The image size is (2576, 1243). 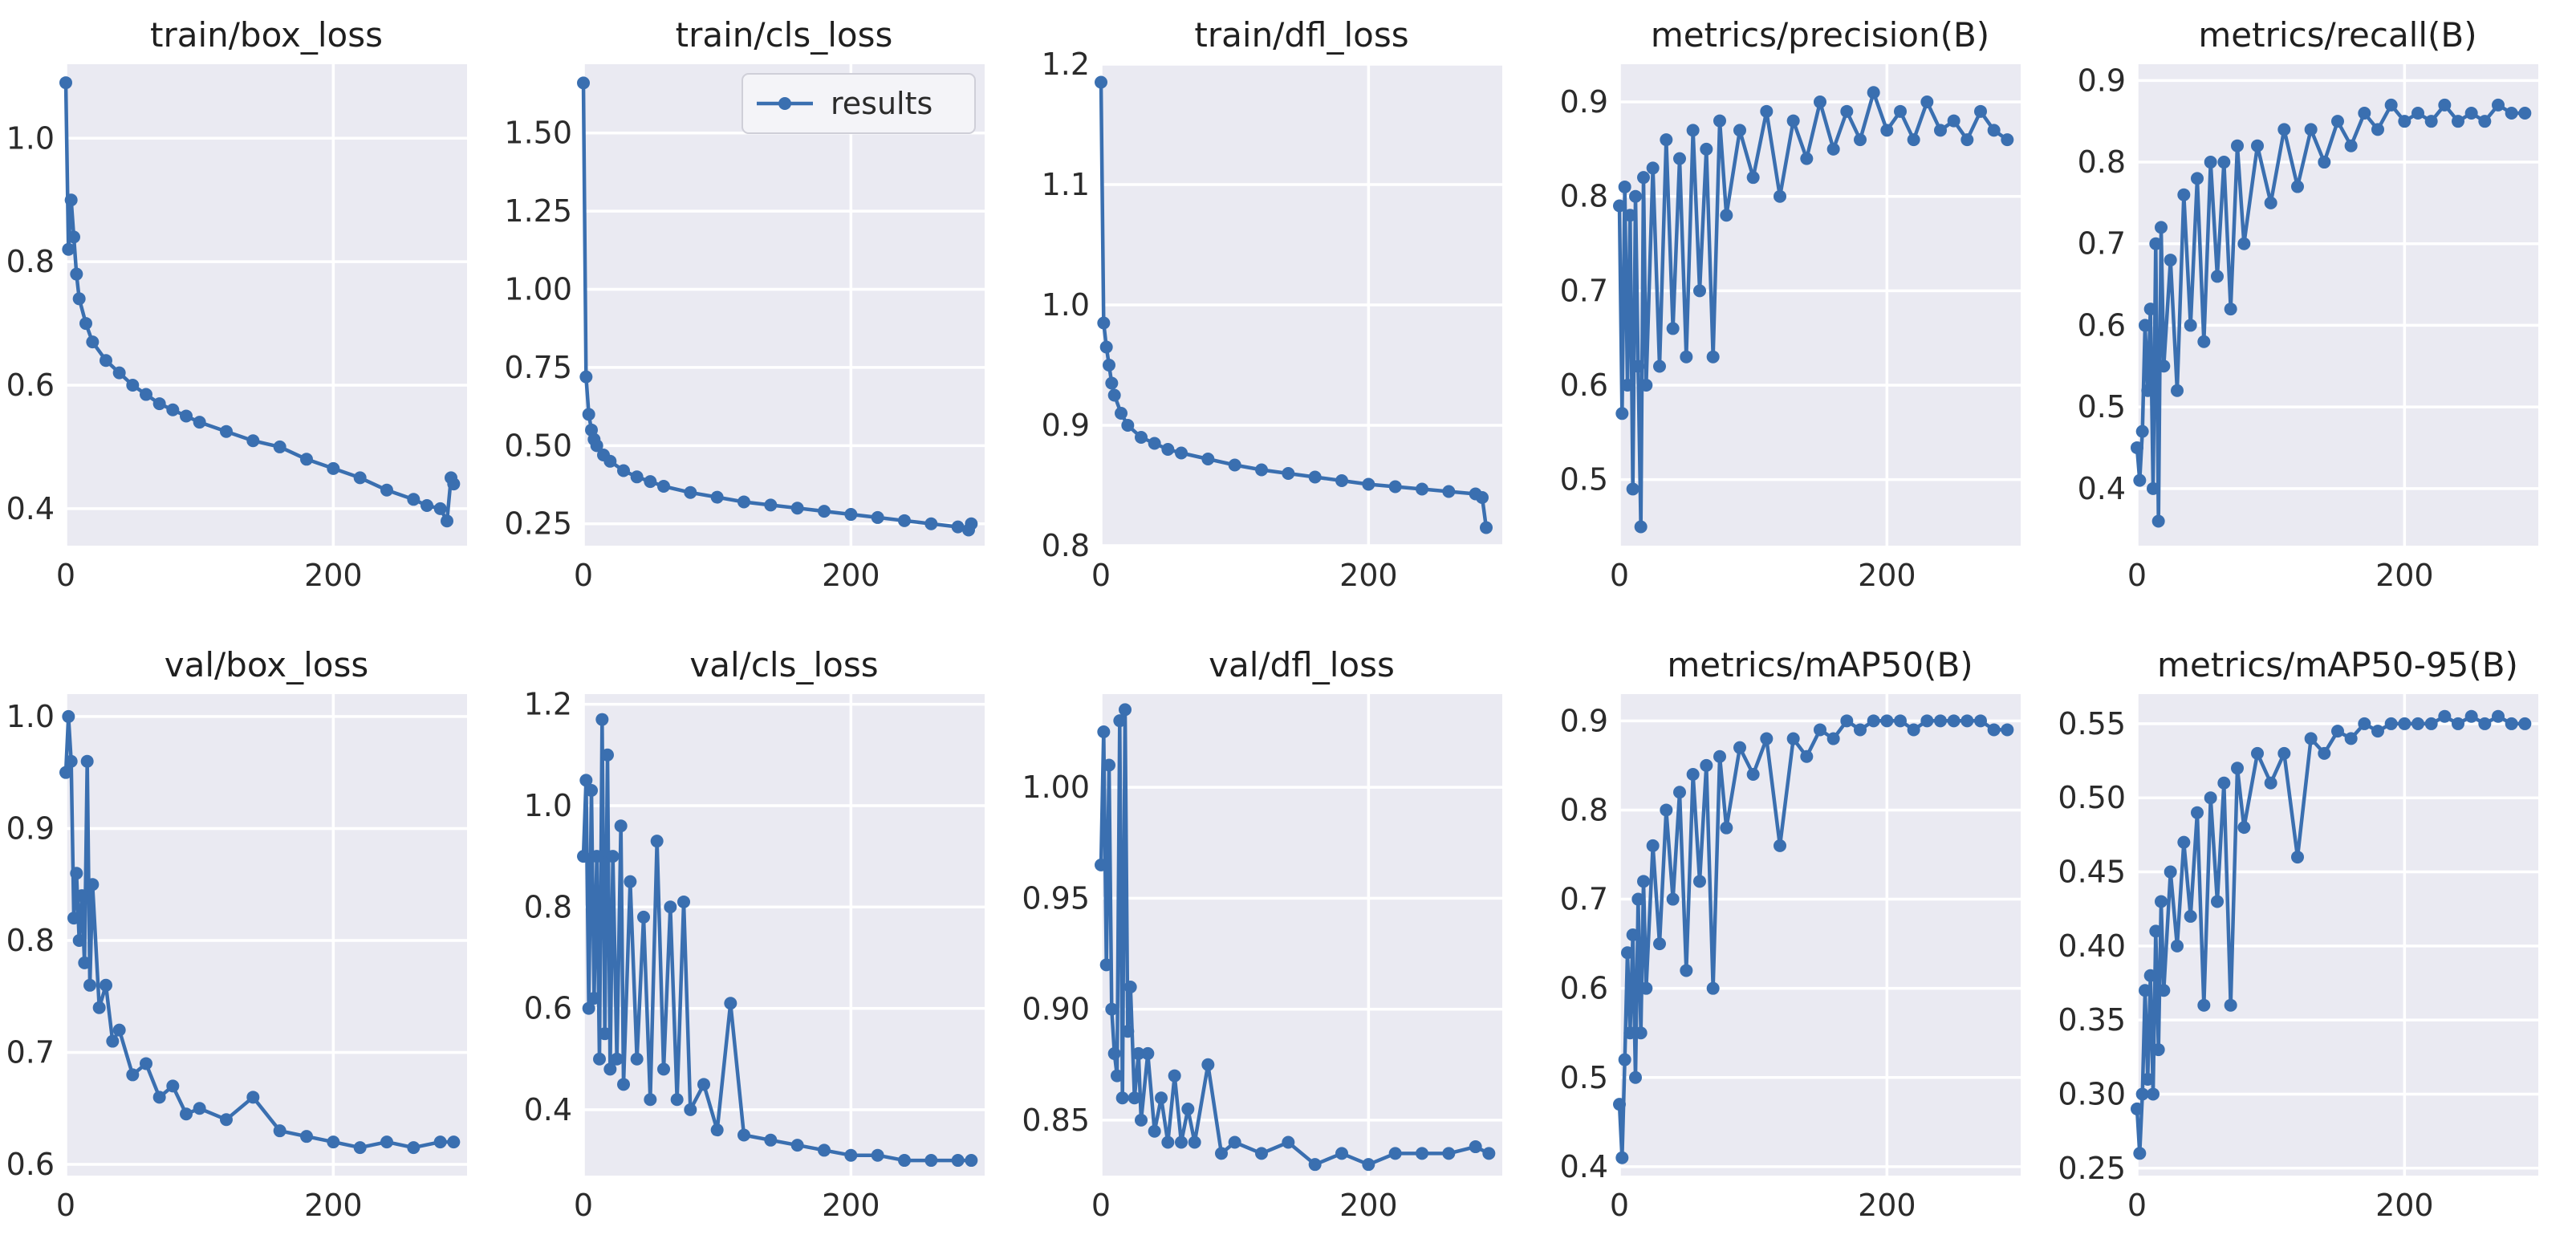 I want to click on panel-val-dfl-loss: val/dfl_loss 0 200 0.85 0.90 0.95 1.00, so click(x=1262, y=934).